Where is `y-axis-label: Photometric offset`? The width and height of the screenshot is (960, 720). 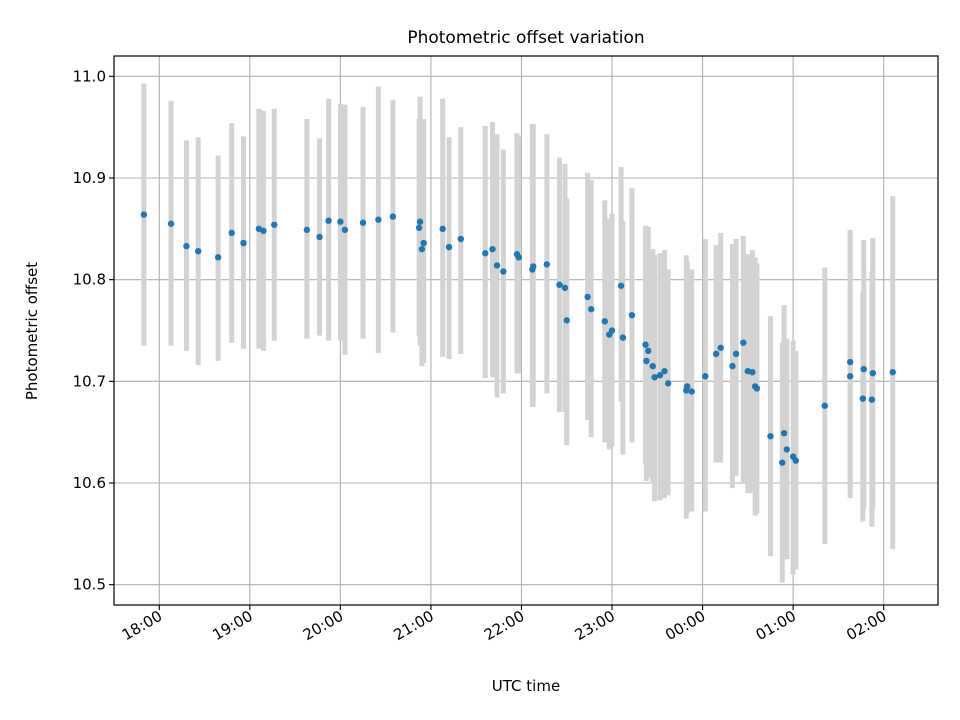 y-axis-label: Photometric offset is located at coordinates (32, 331).